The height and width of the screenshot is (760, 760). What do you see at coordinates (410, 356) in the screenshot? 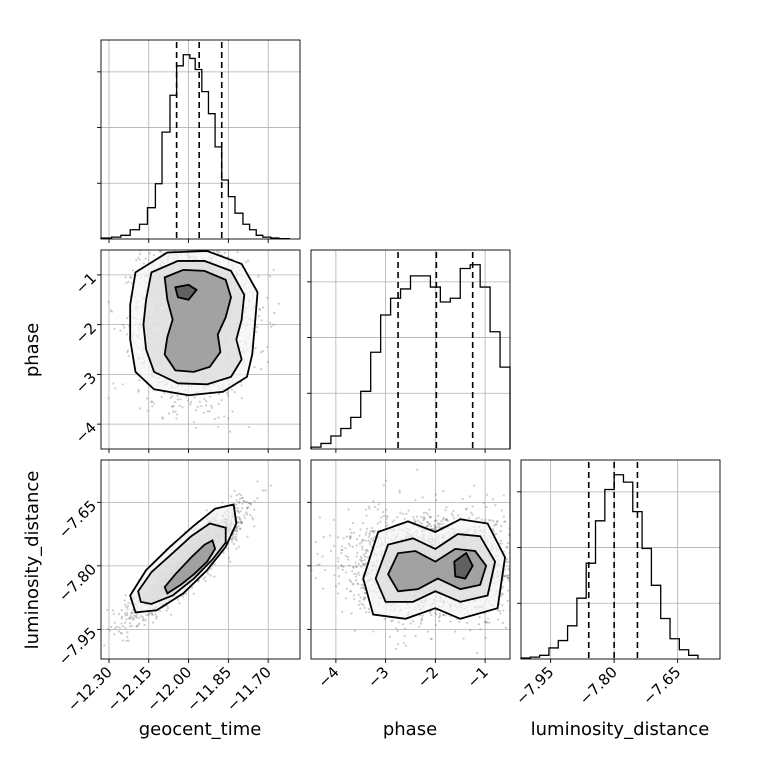
I see `histogram-phase` at bounding box center [410, 356].